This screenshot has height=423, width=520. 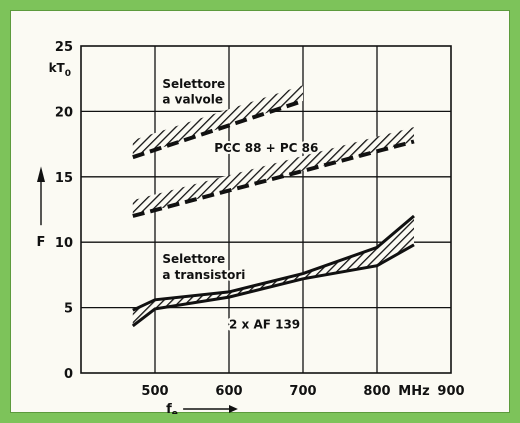 What do you see at coordinates (228, 391) in the screenshot?
I see `x-tick-label: 600` at bounding box center [228, 391].